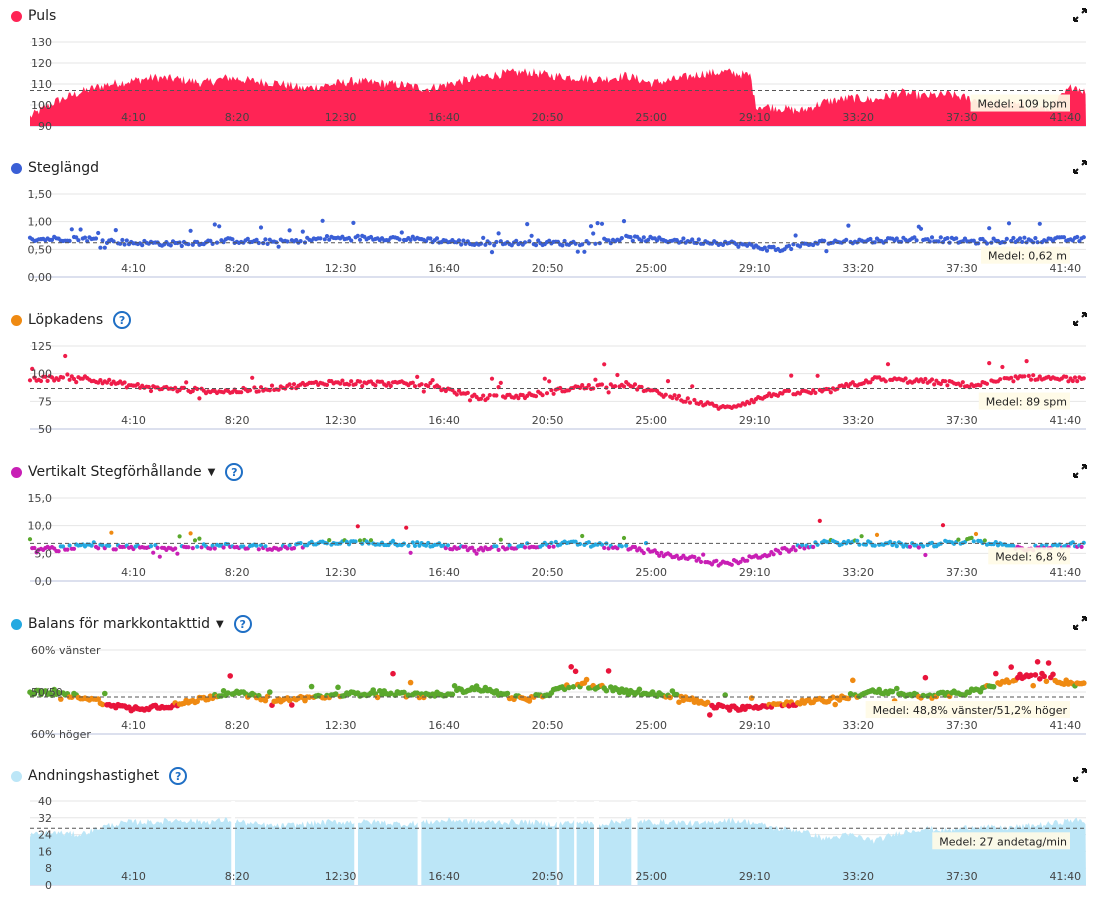 Image resolution: width=1099 pixels, height=898 pixels. Describe the element at coordinates (133, 572) in the screenshot. I see `x-tick-label: 4:10` at that location.